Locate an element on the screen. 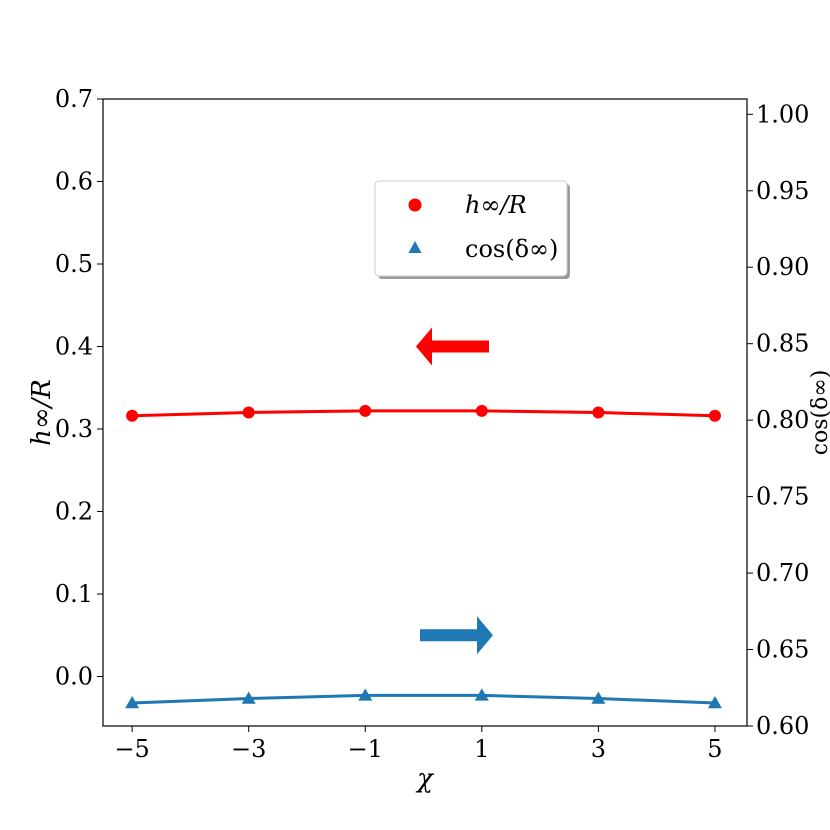 This screenshot has height=830, width=830. left-y-tick-label: 0.5 is located at coordinates (74, 264).